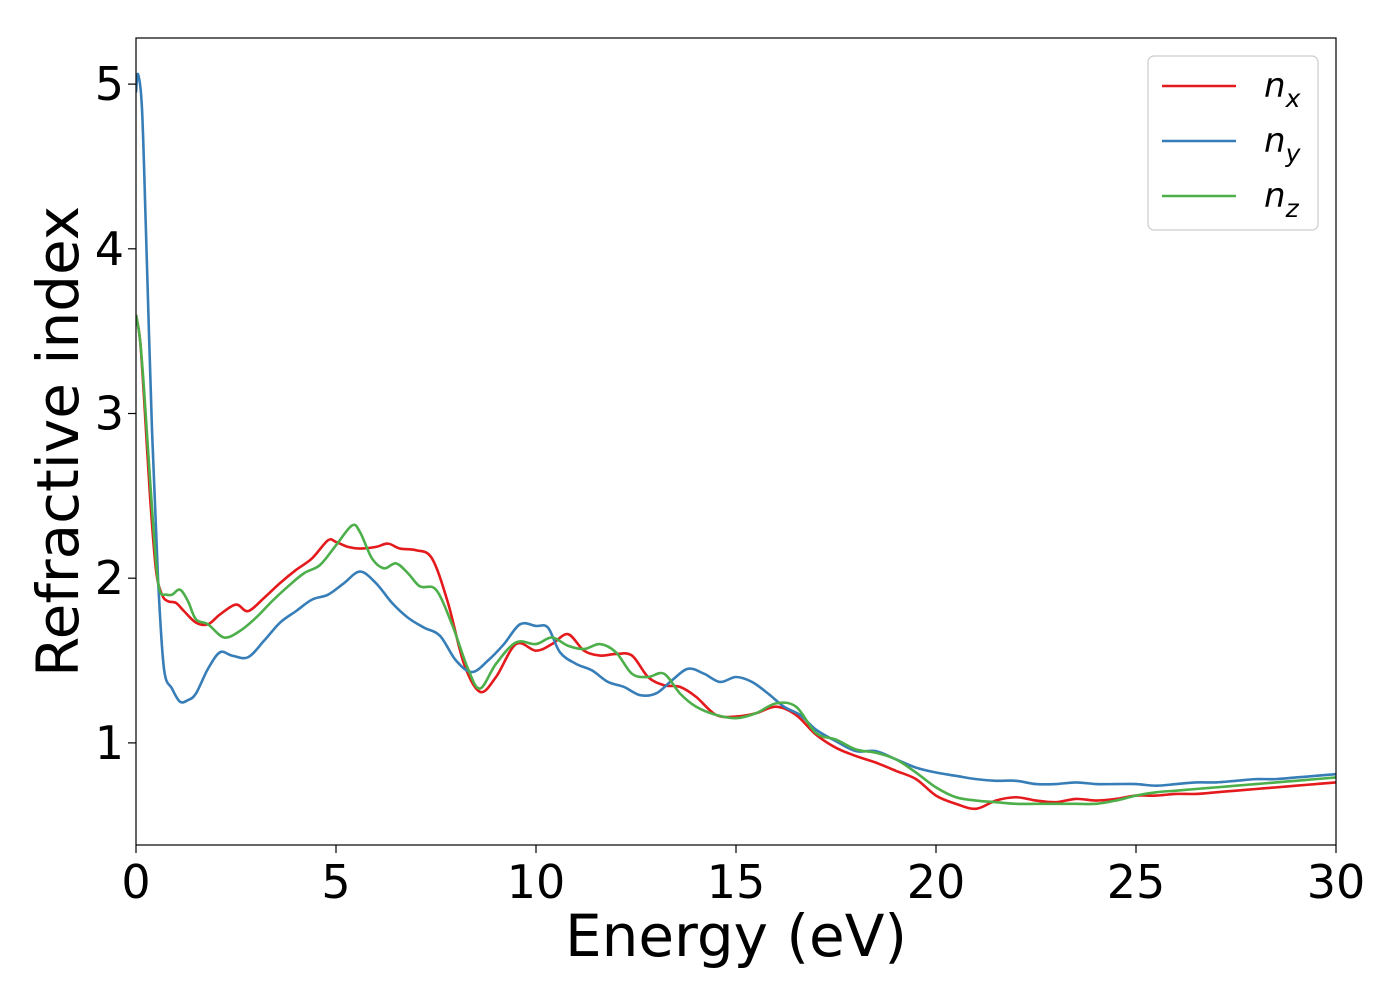 The width and height of the screenshot is (1400, 1000). I want to click on x-tick-label: 30, so click(1336, 882).